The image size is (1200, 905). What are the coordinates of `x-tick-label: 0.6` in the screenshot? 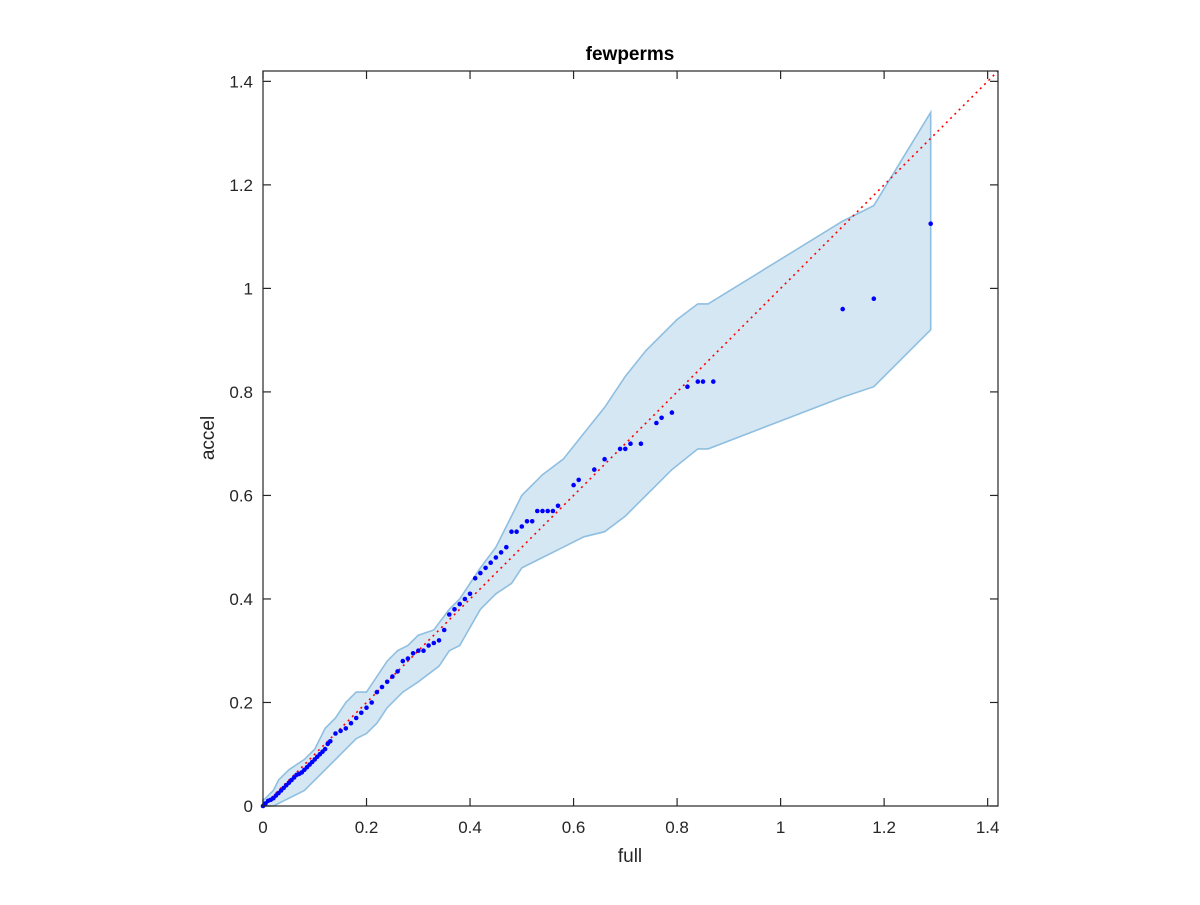 It's located at (574, 827).